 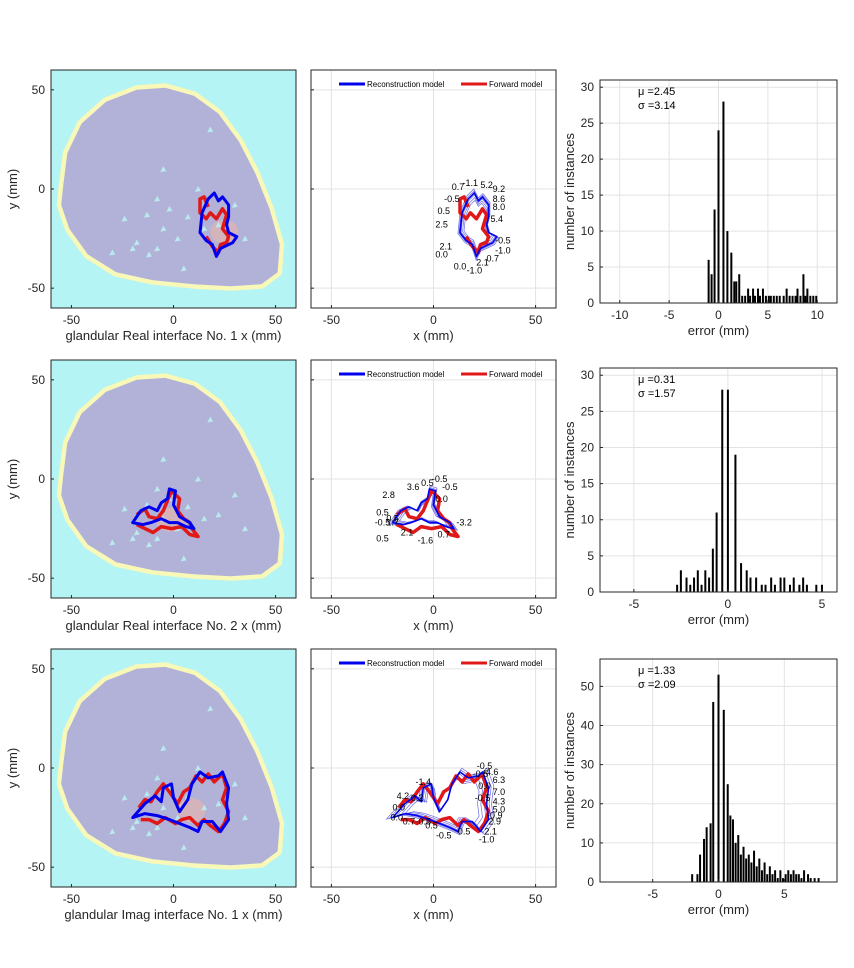 I want to click on glandular-tissue, so click(x=170, y=477).